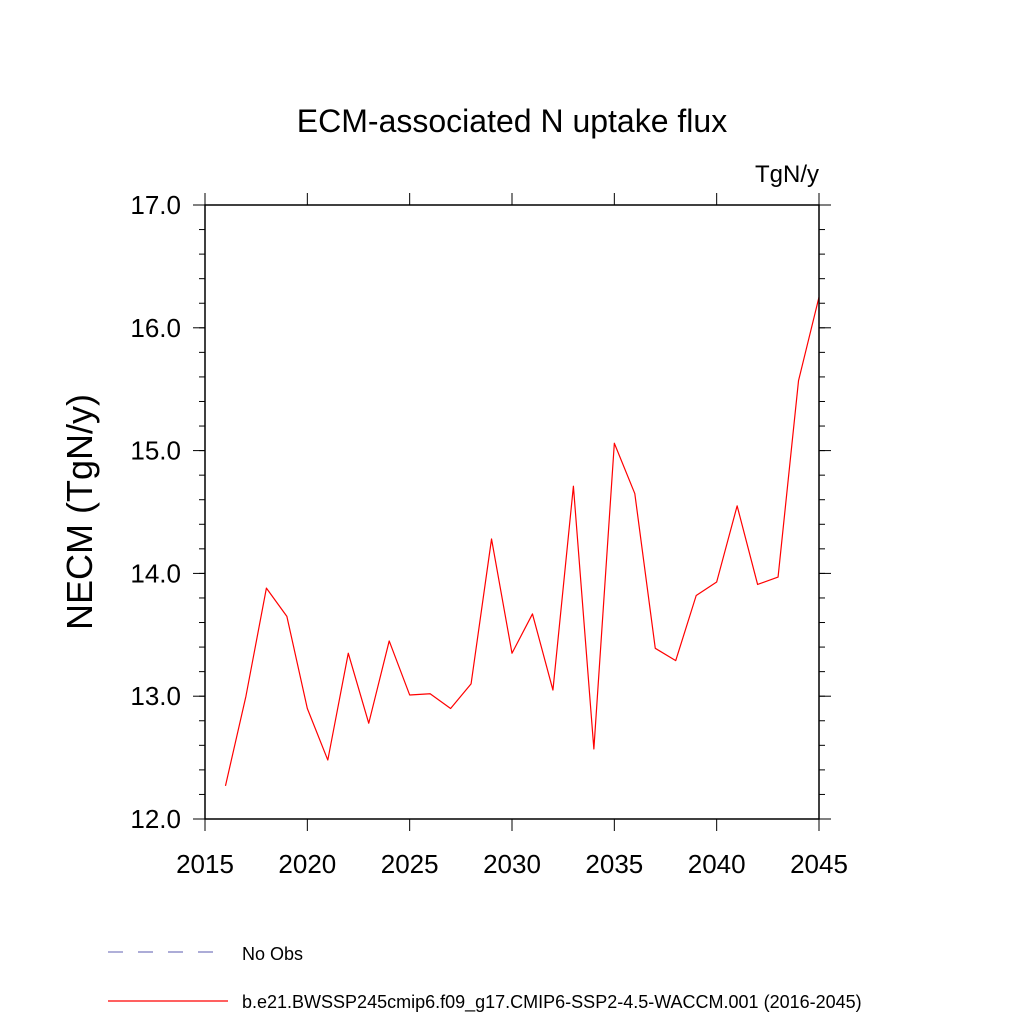 This screenshot has width=1024, height=1024. What do you see at coordinates (205, 864) in the screenshot?
I see `x-tick-label: 2015` at bounding box center [205, 864].